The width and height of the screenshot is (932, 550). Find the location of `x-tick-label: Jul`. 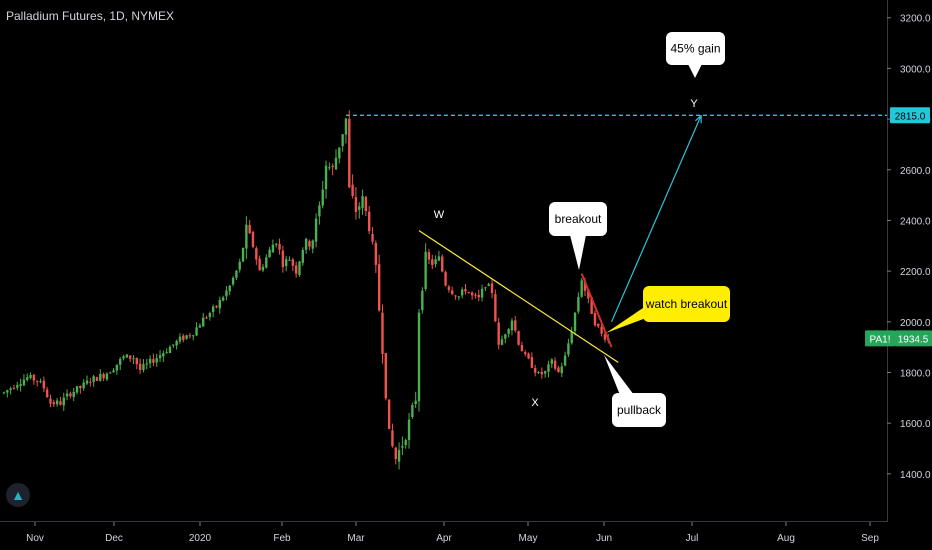

x-tick-label: Jul is located at coordinates (692, 538).